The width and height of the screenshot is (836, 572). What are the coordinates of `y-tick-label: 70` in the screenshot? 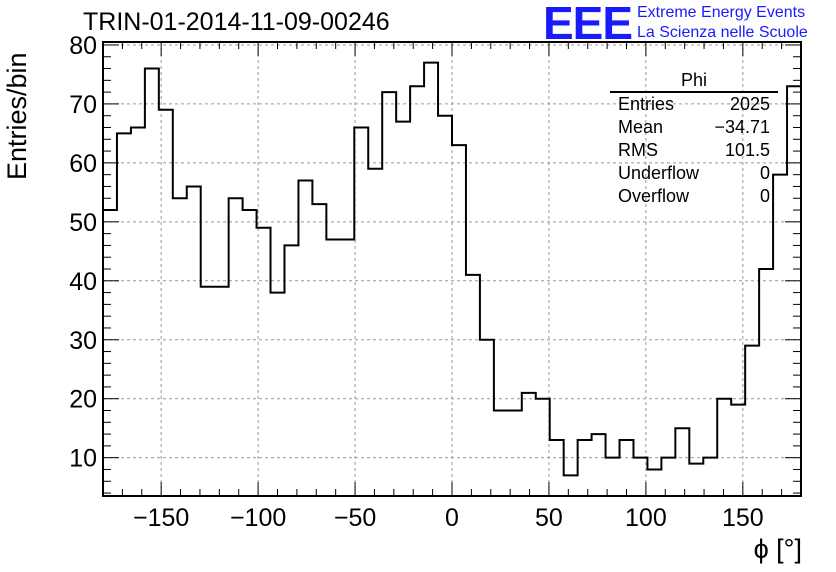 It's located at (83, 105).